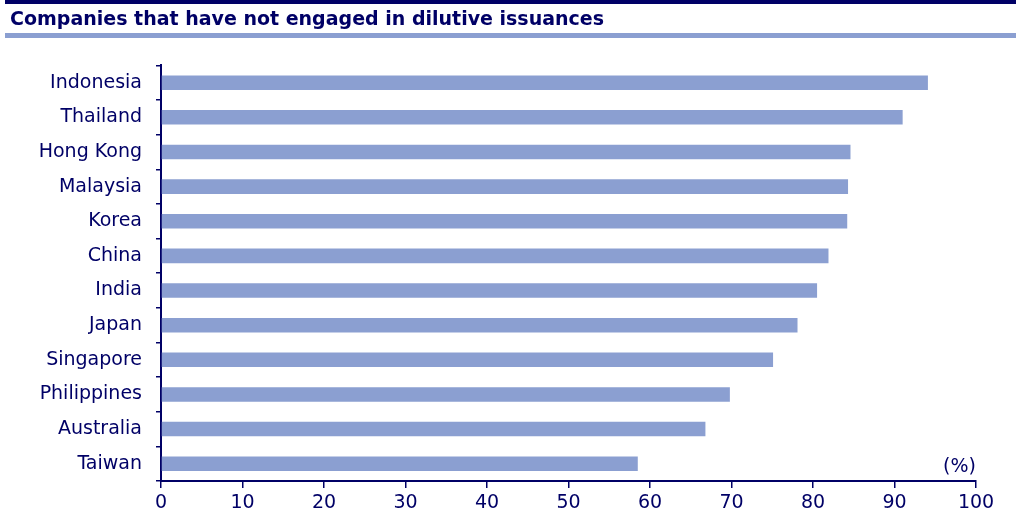 The width and height of the screenshot is (1016, 521). Describe the element at coordinates (307, 18) in the screenshot. I see `chart-title: Companies that have not engaged in dilutive issuances` at that location.